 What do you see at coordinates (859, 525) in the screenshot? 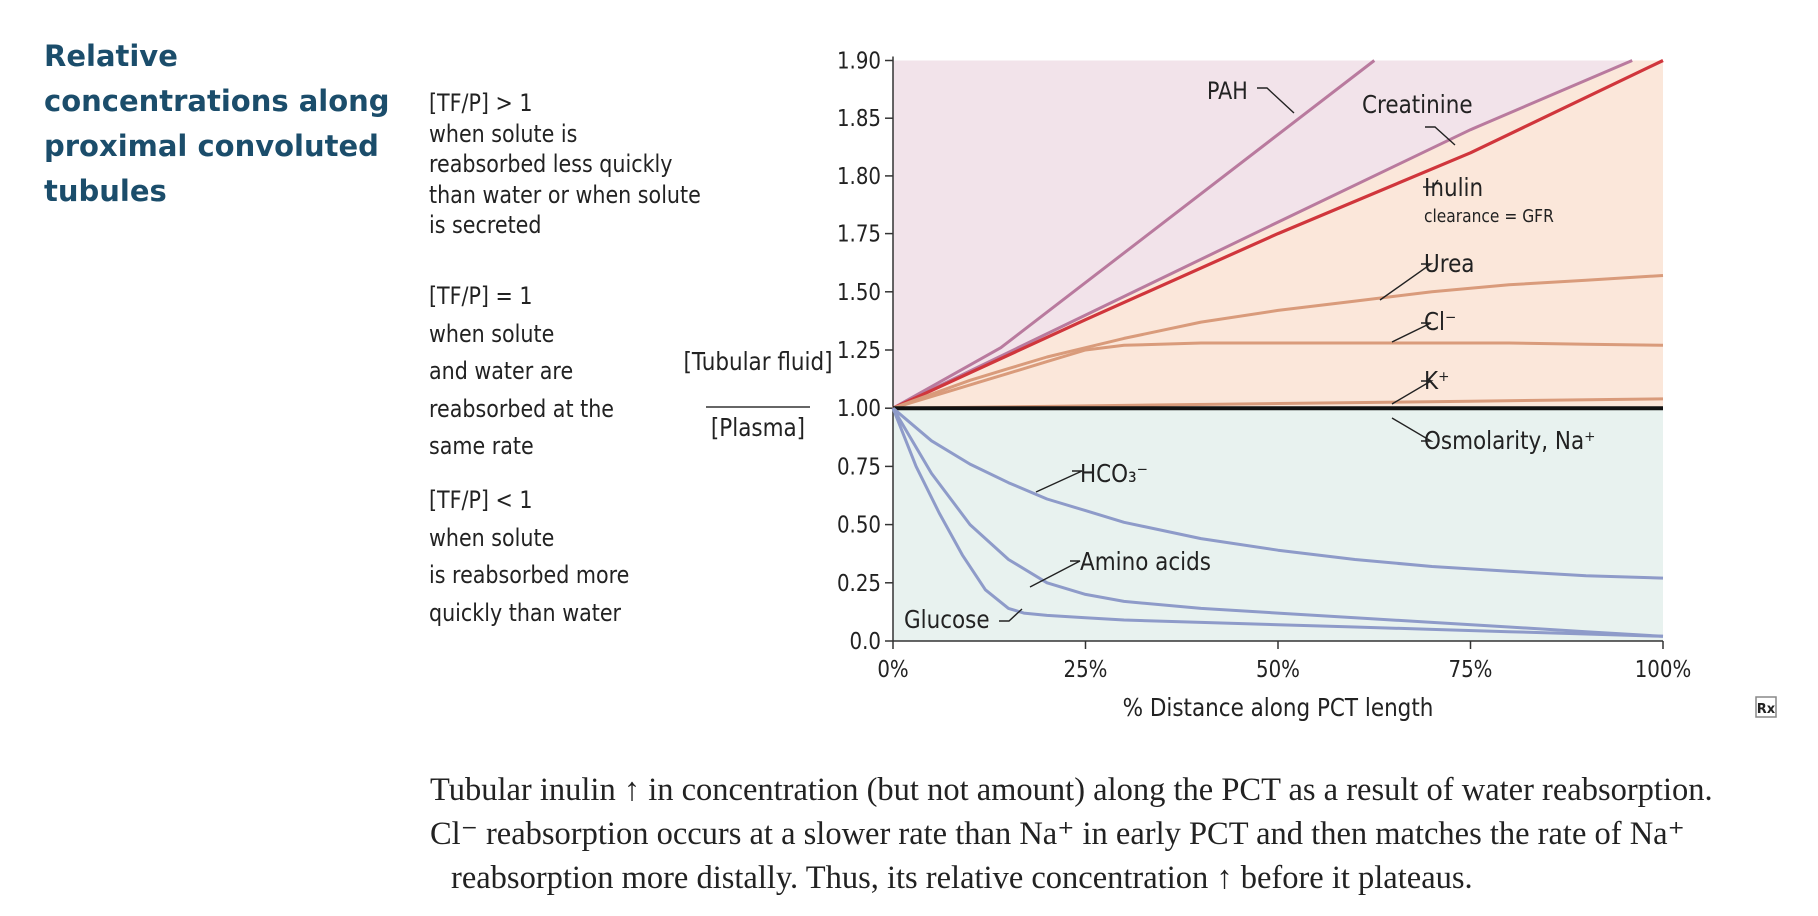
I see `y-tick-label: 0.50` at bounding box center [859, 525].